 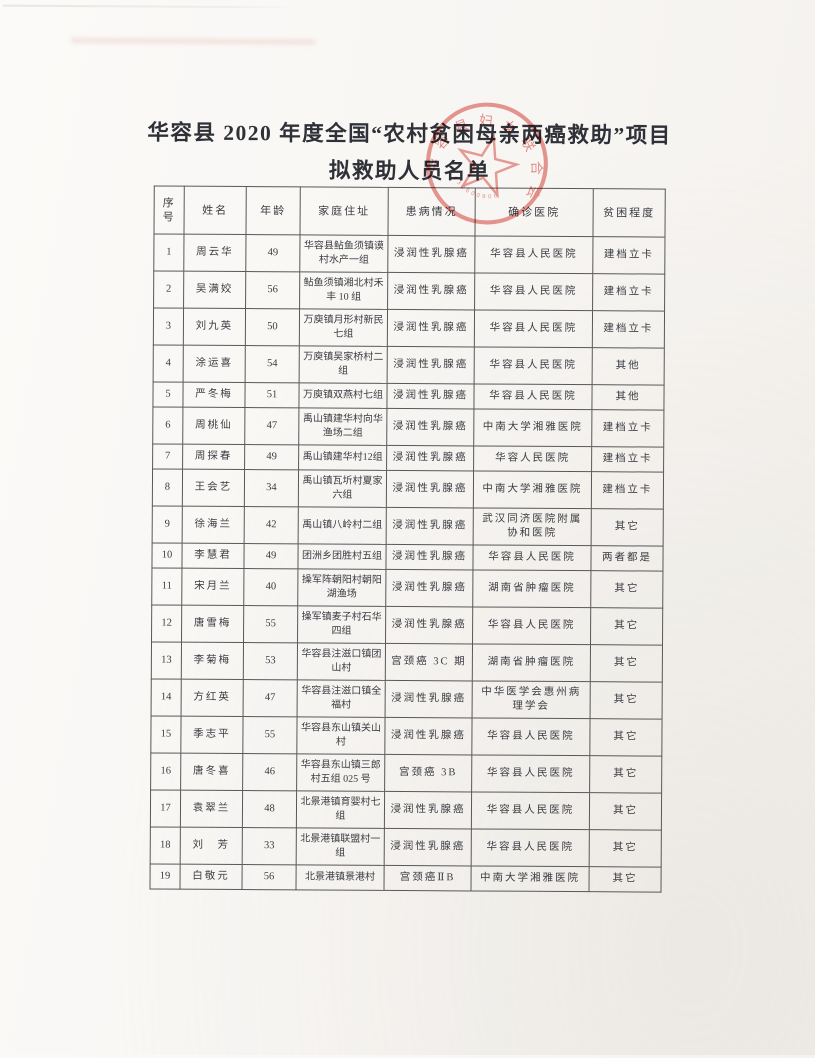 I want to click on cell-age: 56, so click(x=272, y=290).